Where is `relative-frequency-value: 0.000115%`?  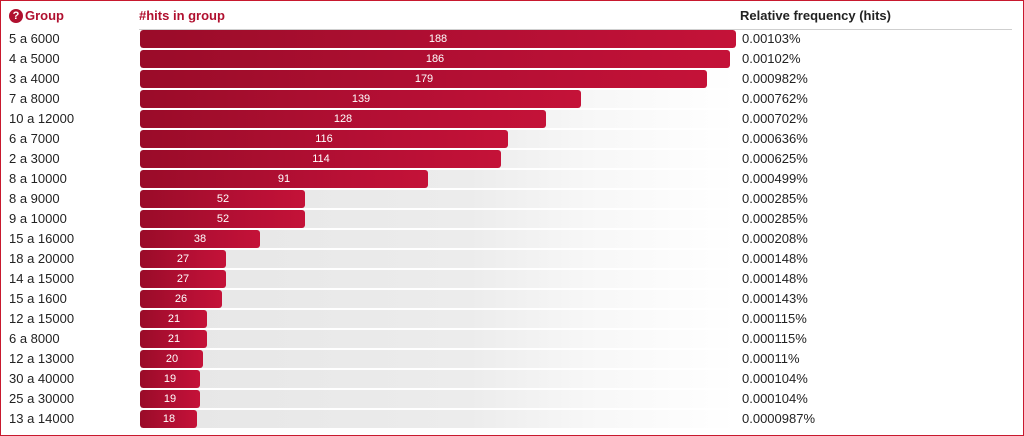 relative-frequency-value: 0.000115% is located at coordinates (774, 318).